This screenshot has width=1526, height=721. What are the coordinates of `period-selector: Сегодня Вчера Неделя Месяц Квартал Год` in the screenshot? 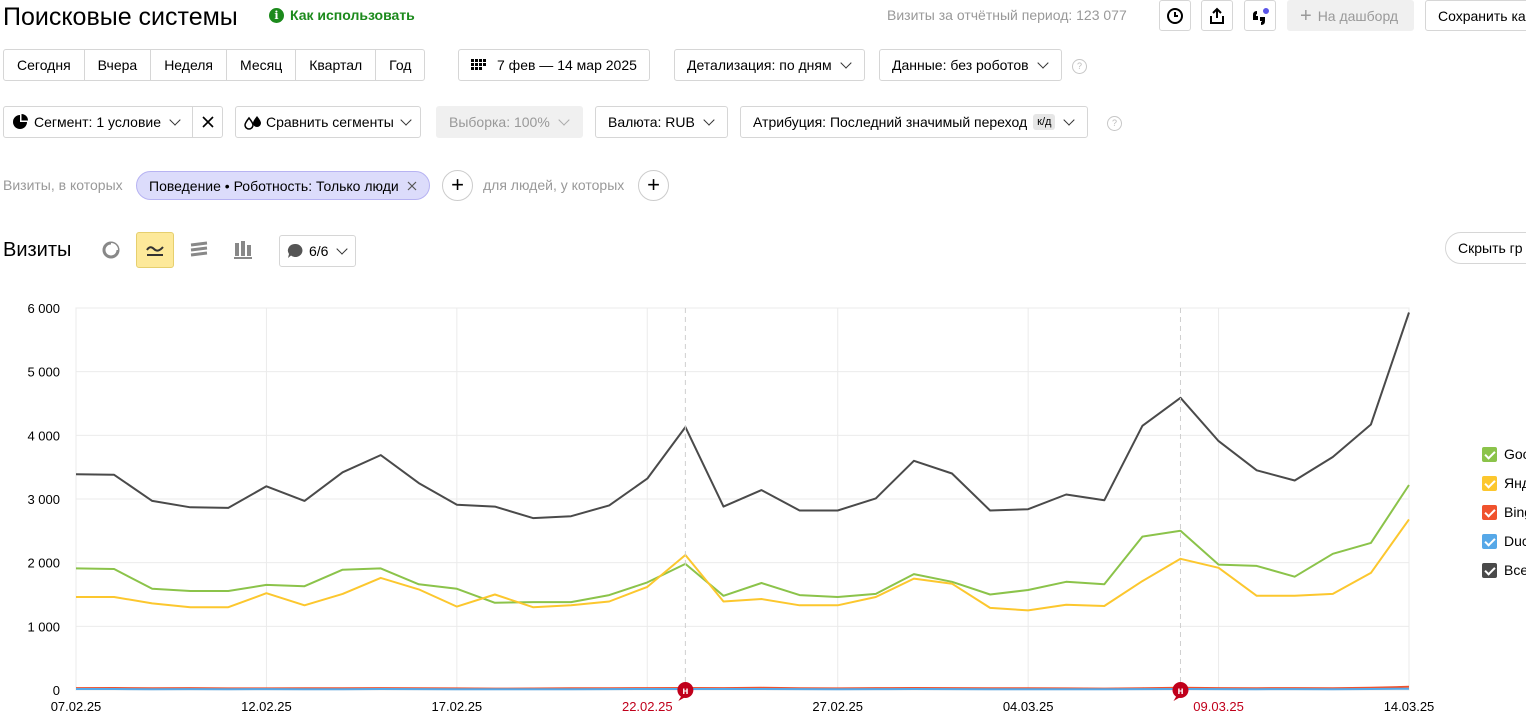 It's located at (214, 65).